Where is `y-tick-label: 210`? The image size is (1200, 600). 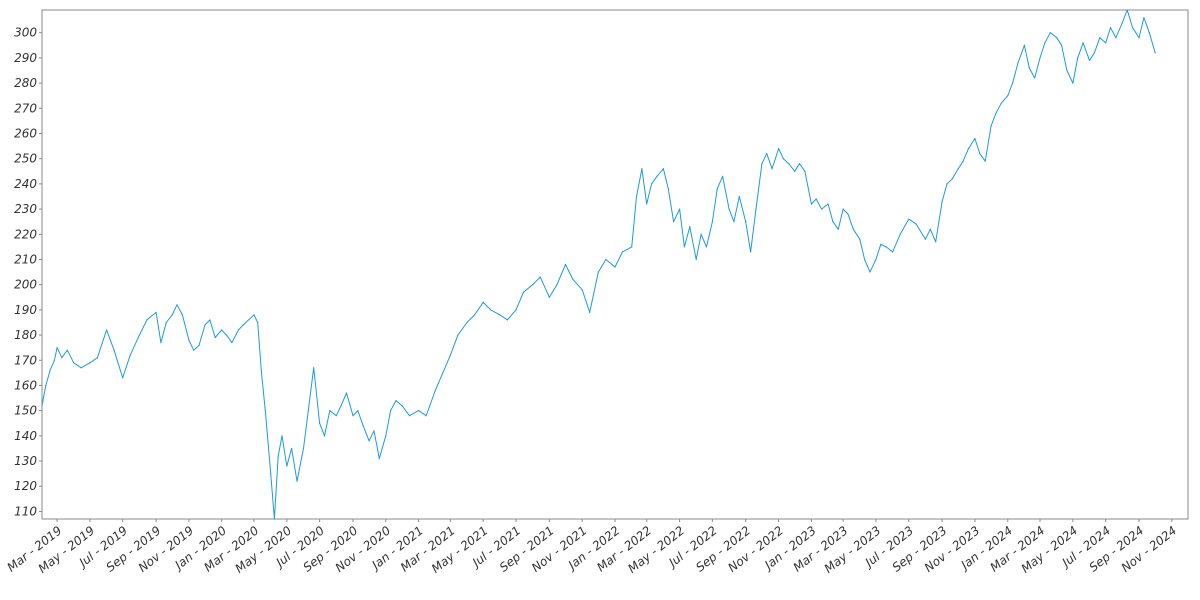
y-tick-label: 210 is located at coordinates (25, 259).